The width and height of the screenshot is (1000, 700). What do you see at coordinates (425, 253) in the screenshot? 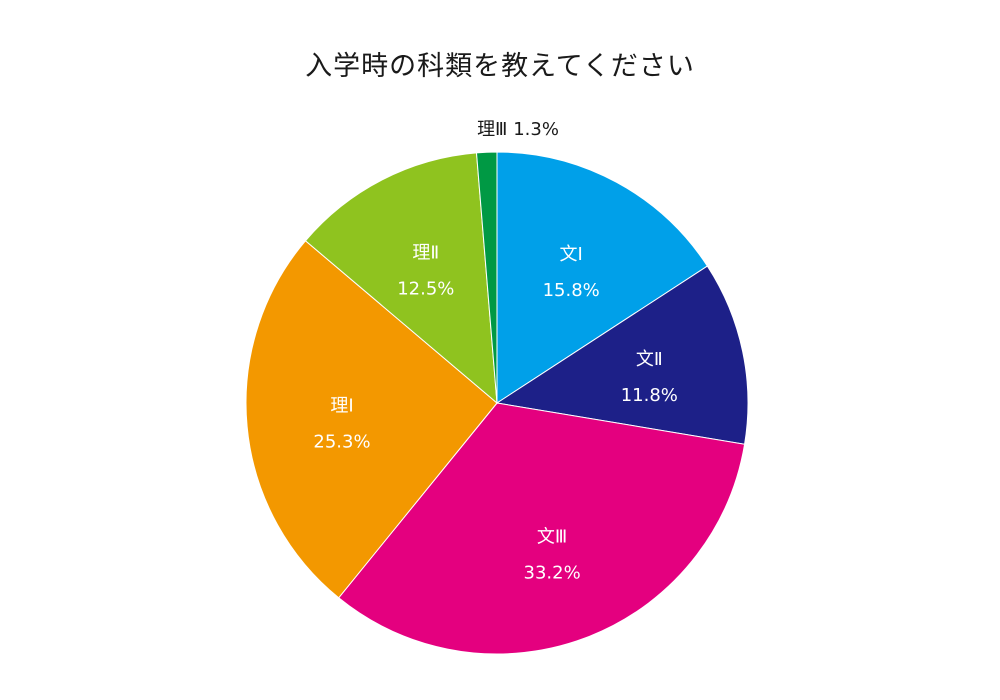
I see `slice-name-label-4: 理Ⅱ` at bounding box center [425, 253].